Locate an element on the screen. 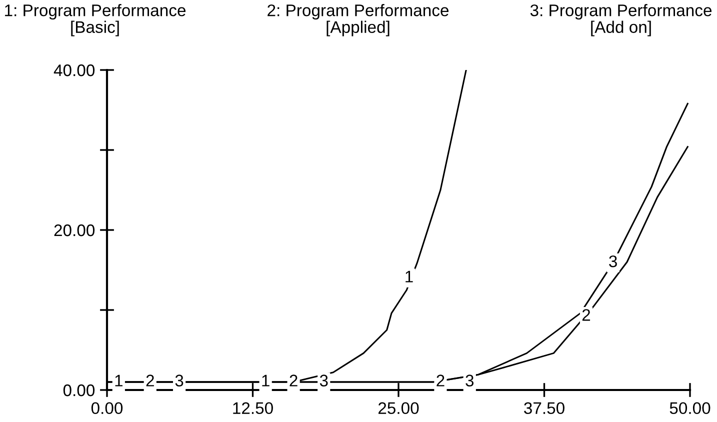  x-tick-label: 12.50 is located at coordinates (253, 408).